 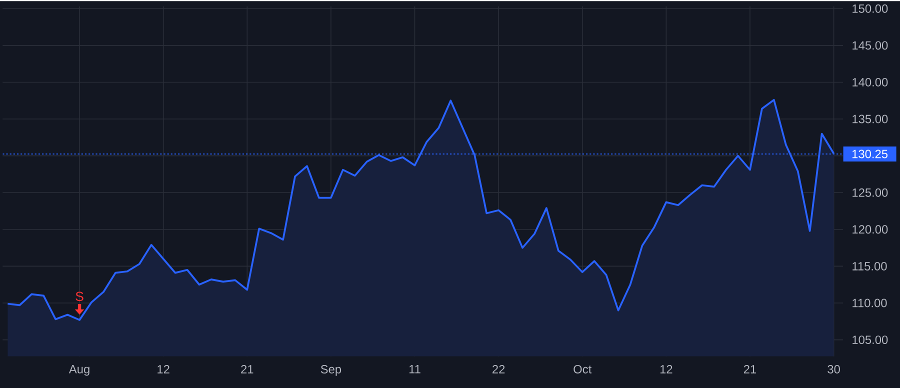 What do you see at coordinates (583, 369) in the screenshot?
I see `x-tick-label: Oct` at bounding box center [583, 369].